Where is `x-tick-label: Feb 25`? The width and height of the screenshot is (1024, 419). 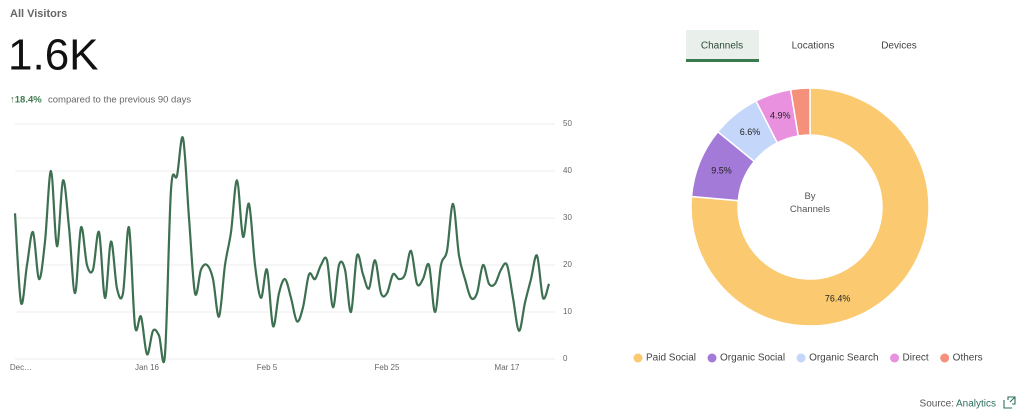
x-tick-label: Feb 25 is located at coordinates (387, 367).